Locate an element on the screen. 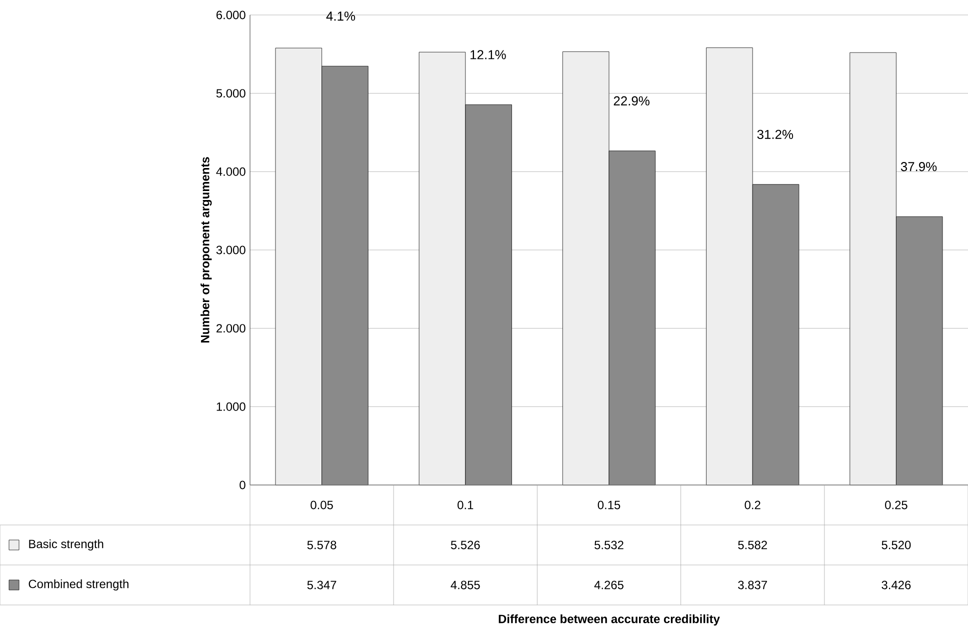 The width and height of the screenshot is (968, 635). data-label: 3.837 is located at coordinates (752, 585).